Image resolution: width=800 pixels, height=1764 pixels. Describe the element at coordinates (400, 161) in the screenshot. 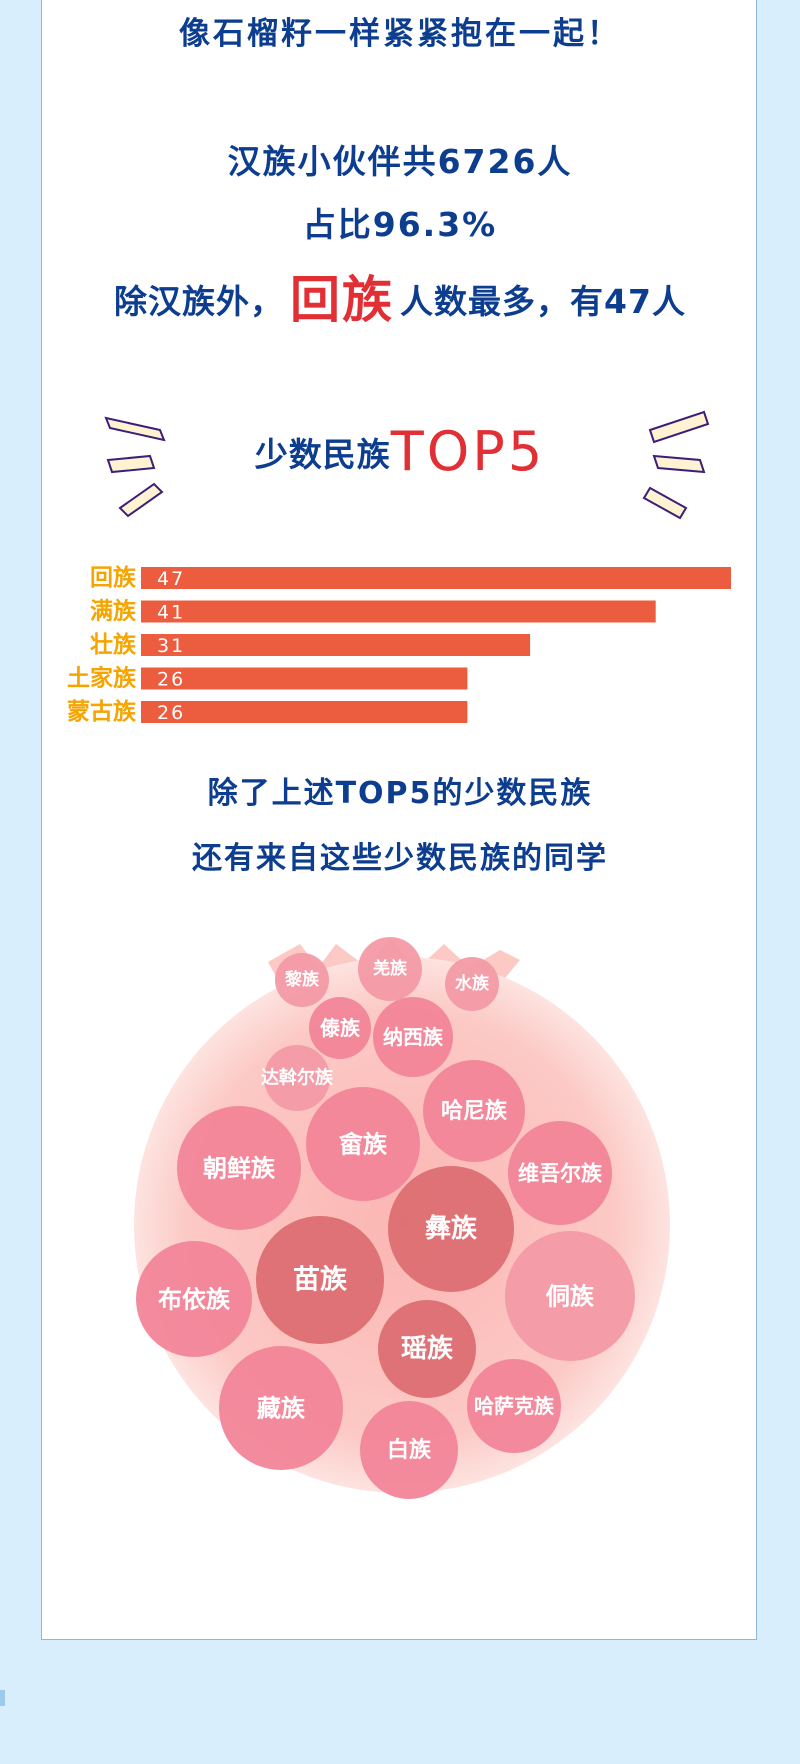

I see `han-count-line: 汉族小伙伴共6726人` at that location.